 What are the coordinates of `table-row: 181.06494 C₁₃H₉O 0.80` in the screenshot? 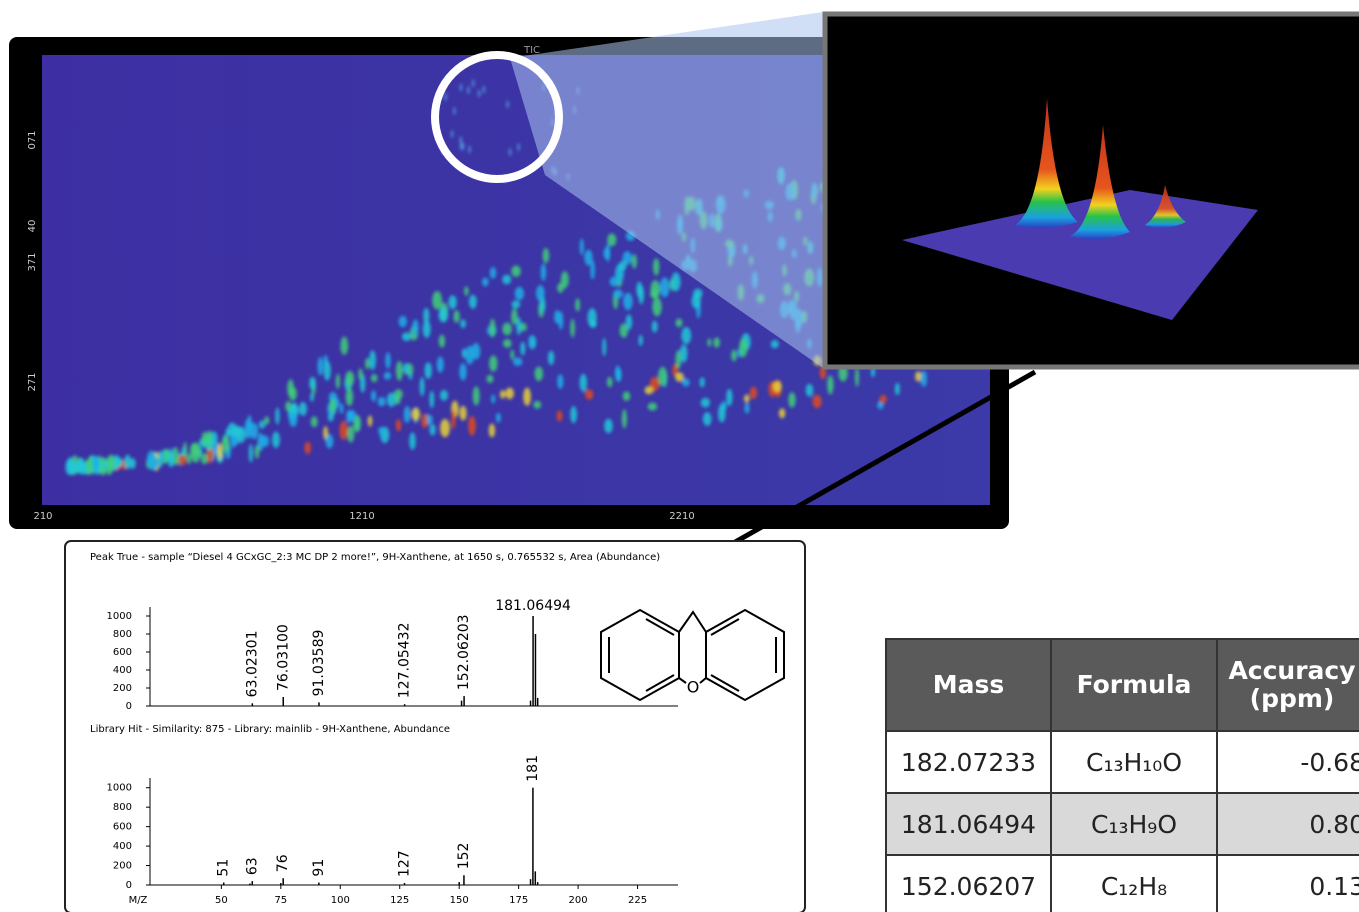 It's located at (1122, 824).